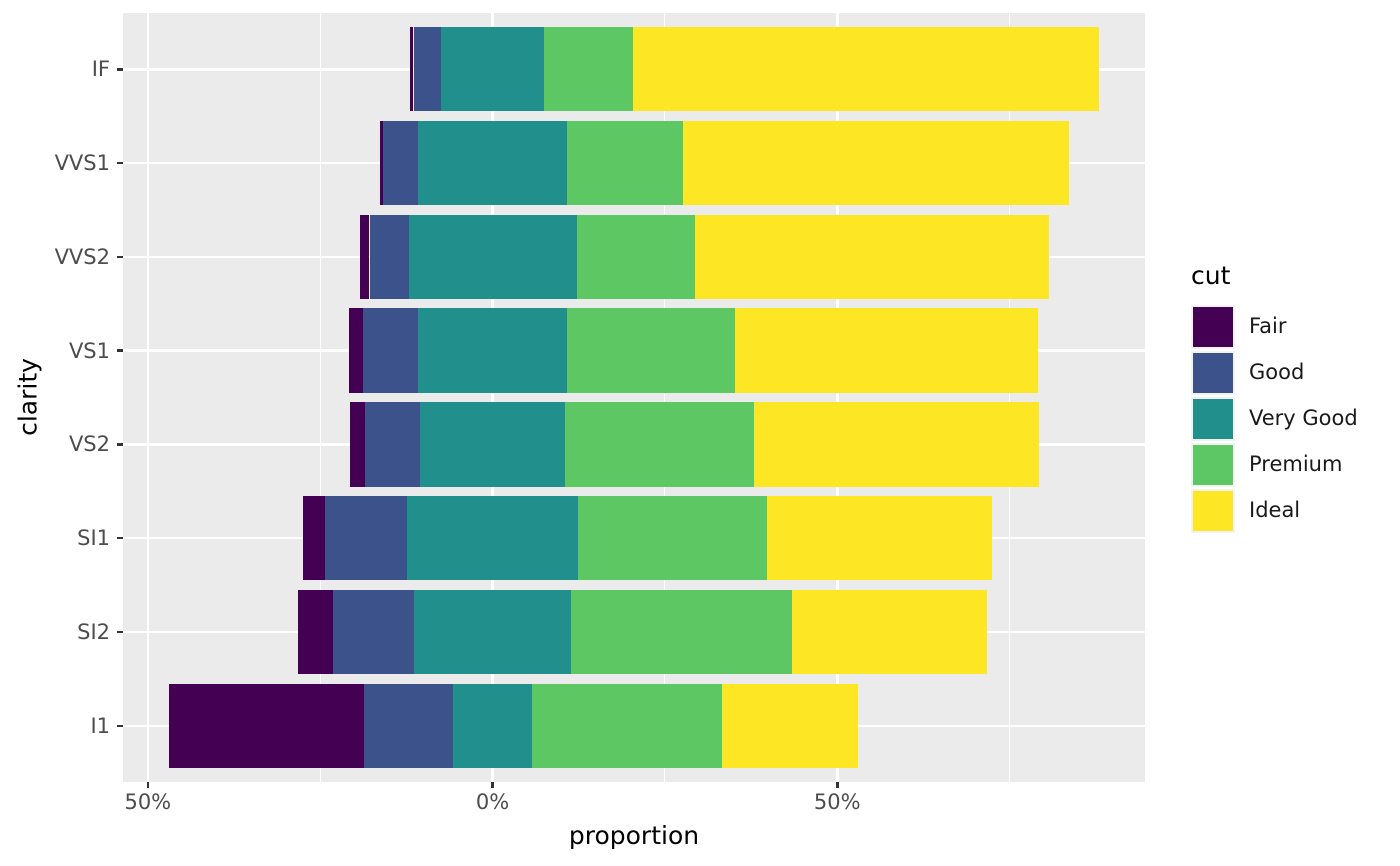  Describe the element at coordinates (588, 69) in the screenshot. I see `bar-segment-IF-Premium` at that location.